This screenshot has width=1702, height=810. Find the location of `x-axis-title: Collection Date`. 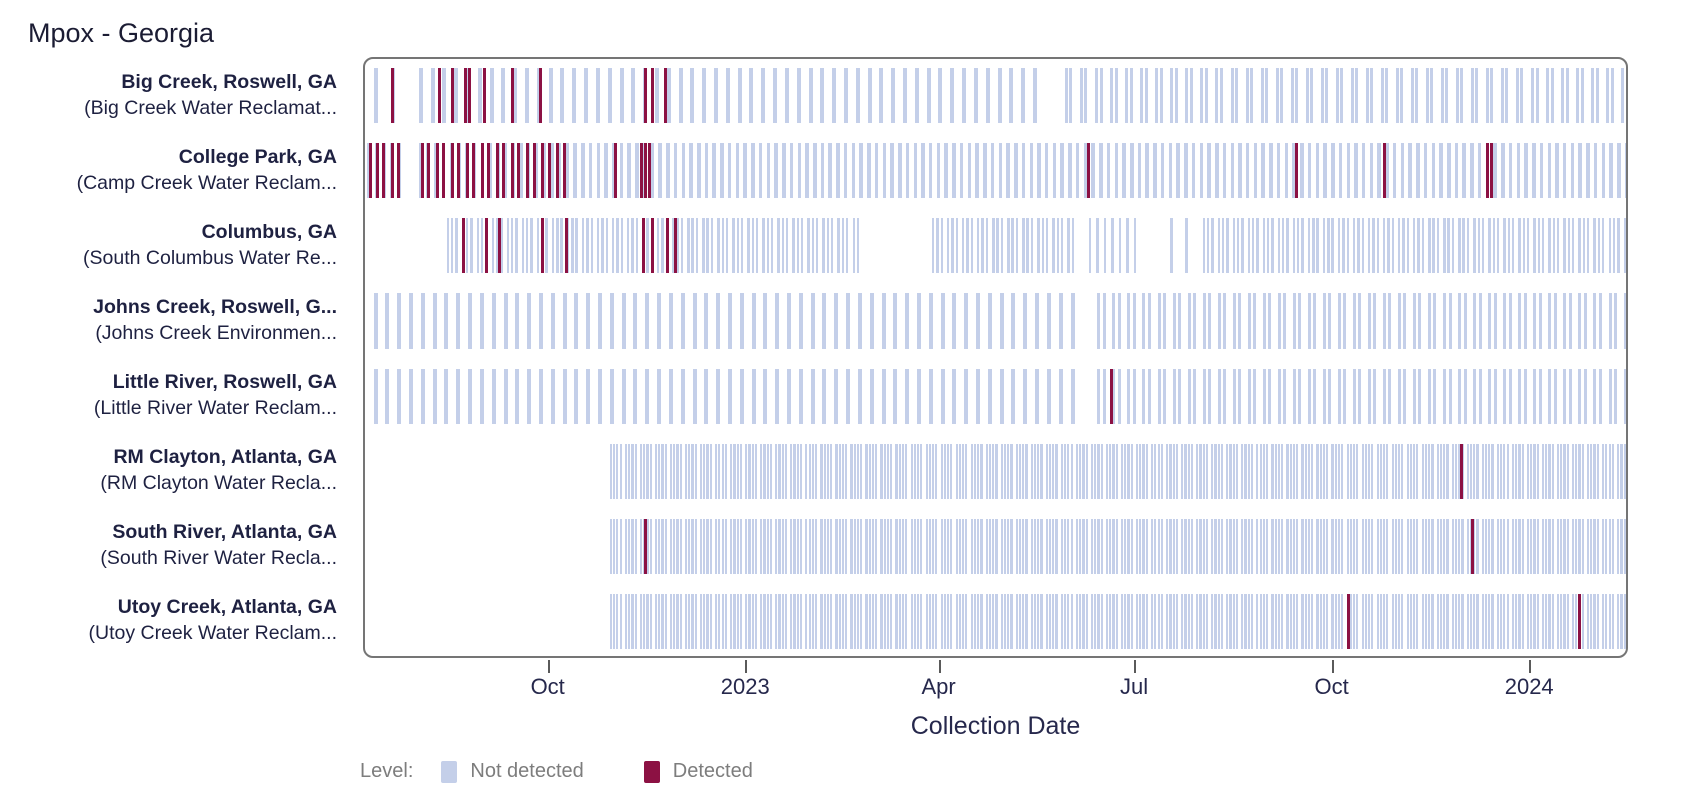

x-axis-title: Collection Date is located at coordinates (995, 726).